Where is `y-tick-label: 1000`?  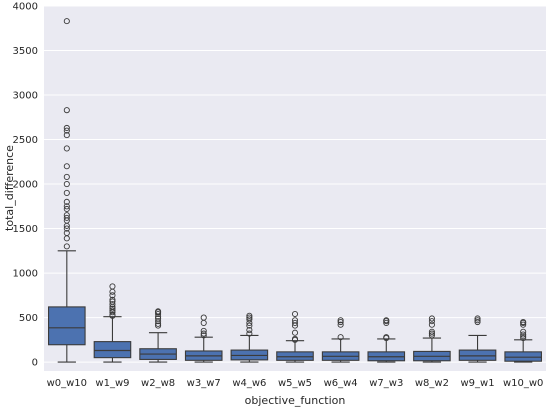
y-tick-label: 1000 is located at coordinates (25, 274).